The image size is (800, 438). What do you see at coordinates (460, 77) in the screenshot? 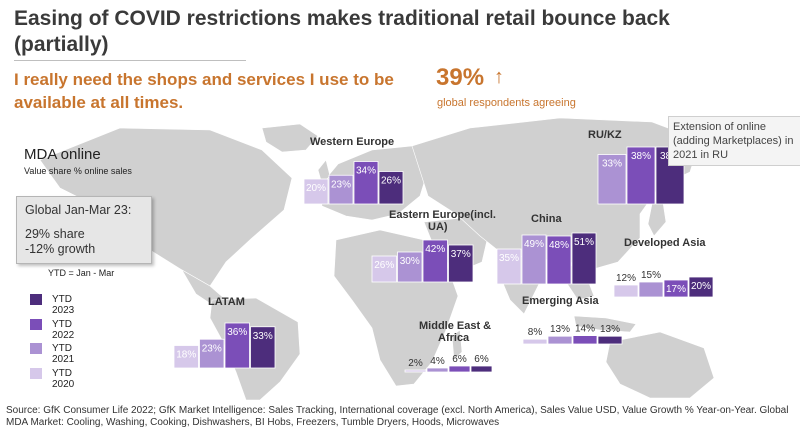
I see `stat-percentage: 39%` at bounding box center [460, 77].